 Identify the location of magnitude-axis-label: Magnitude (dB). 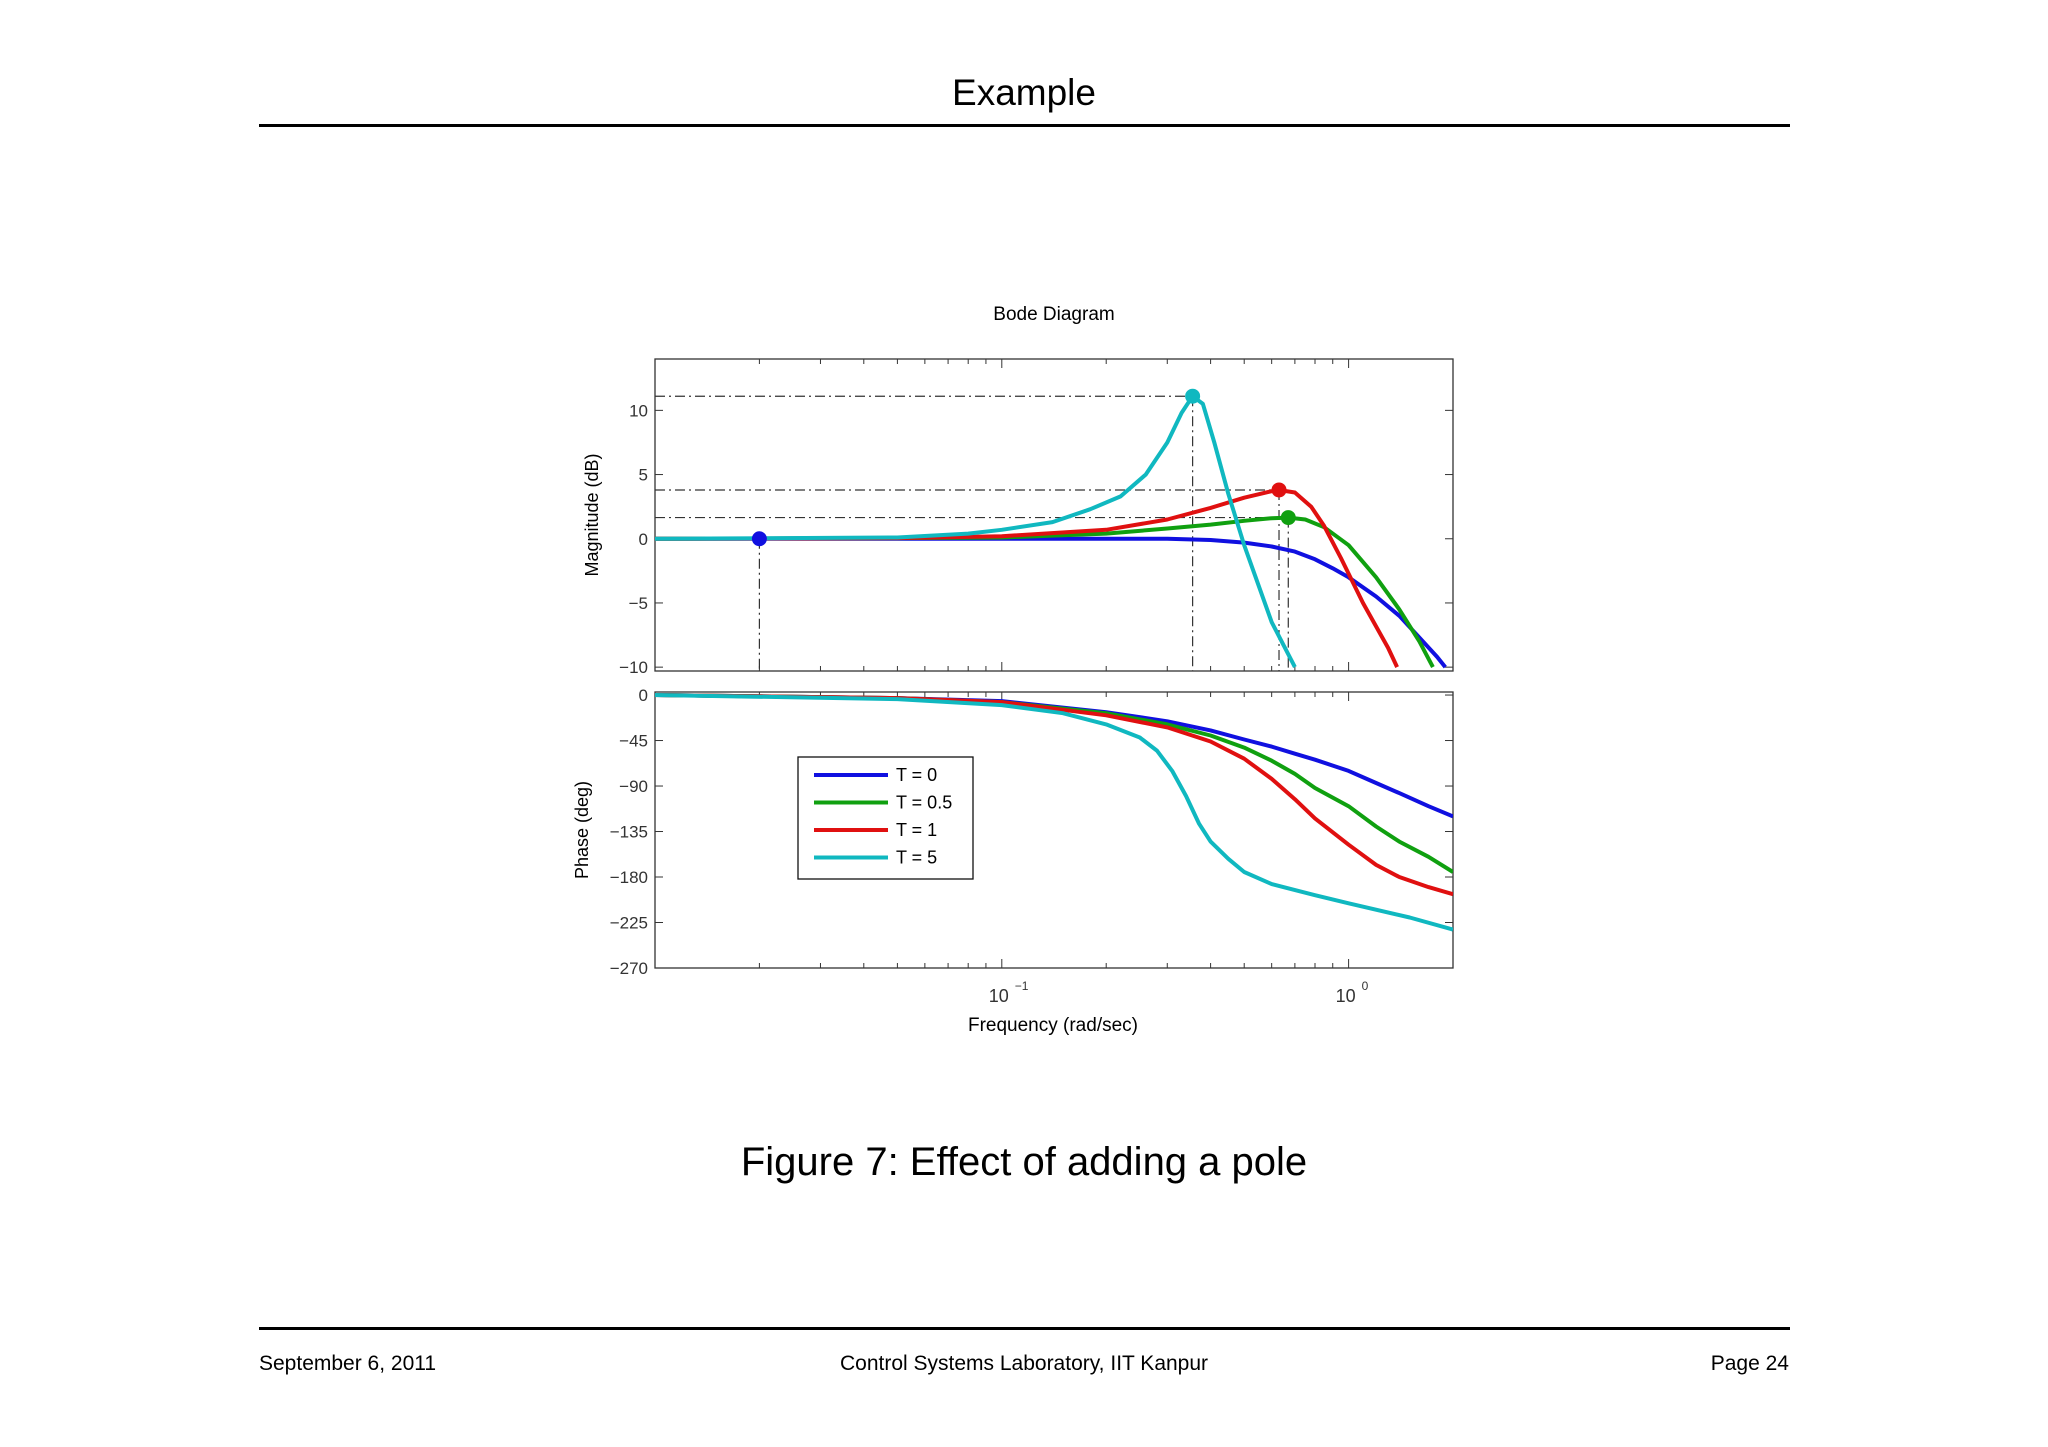
(592, 514).